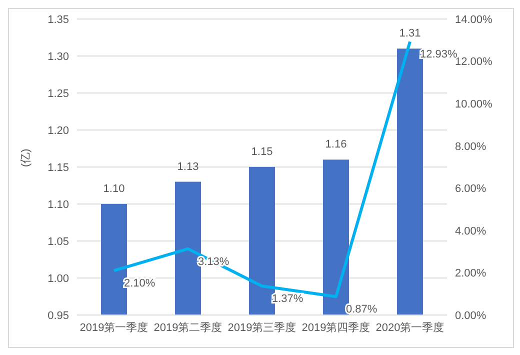  What do you see at coordinates (470, 189) in the screenshot?
I see `y2-tick-label: 6.00%` at bounding box center [470, 189].